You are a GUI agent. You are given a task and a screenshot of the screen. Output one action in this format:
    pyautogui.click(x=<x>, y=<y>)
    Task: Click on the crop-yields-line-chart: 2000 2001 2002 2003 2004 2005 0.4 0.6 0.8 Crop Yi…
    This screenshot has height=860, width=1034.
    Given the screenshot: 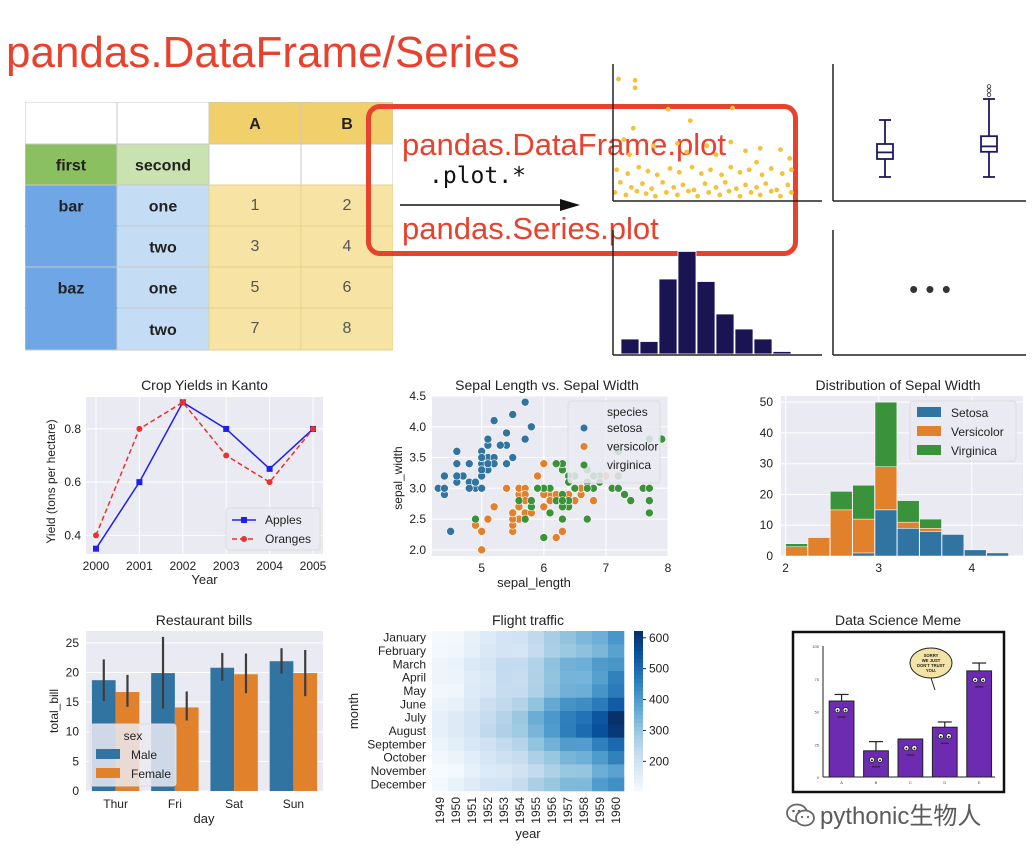 What is the action you would take?
    pyautogui.click(x=185, y=482)
    